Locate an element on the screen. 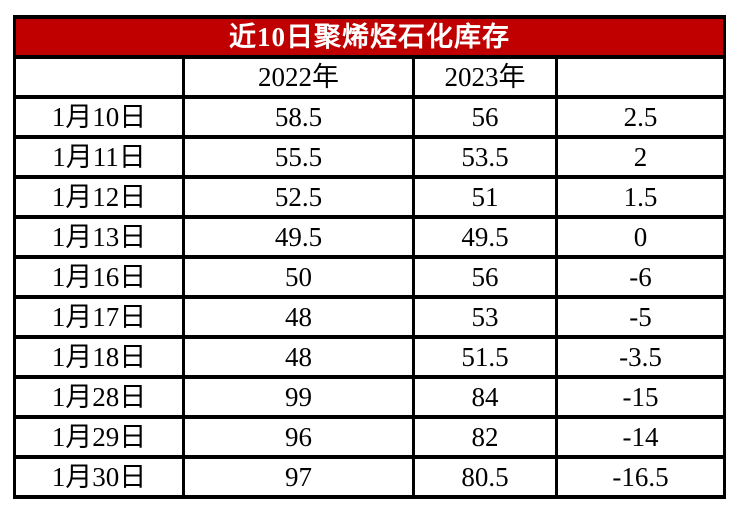 This screenshot has width=736, height=512. table-row: 1月11日 55.5 53.5 2 is located at coordinates (369, 157).